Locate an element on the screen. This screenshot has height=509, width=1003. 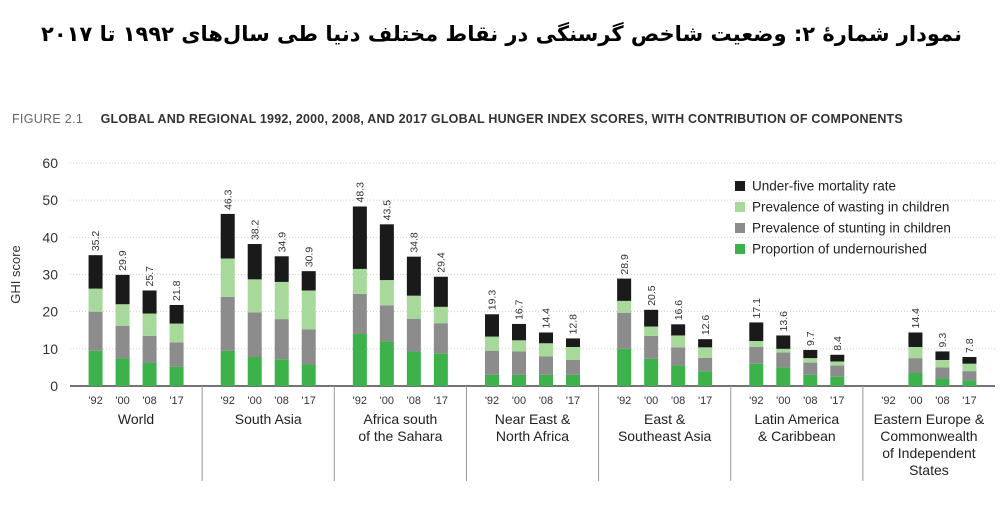
y-tick-label: 60 is located at coordinates (50, 163).